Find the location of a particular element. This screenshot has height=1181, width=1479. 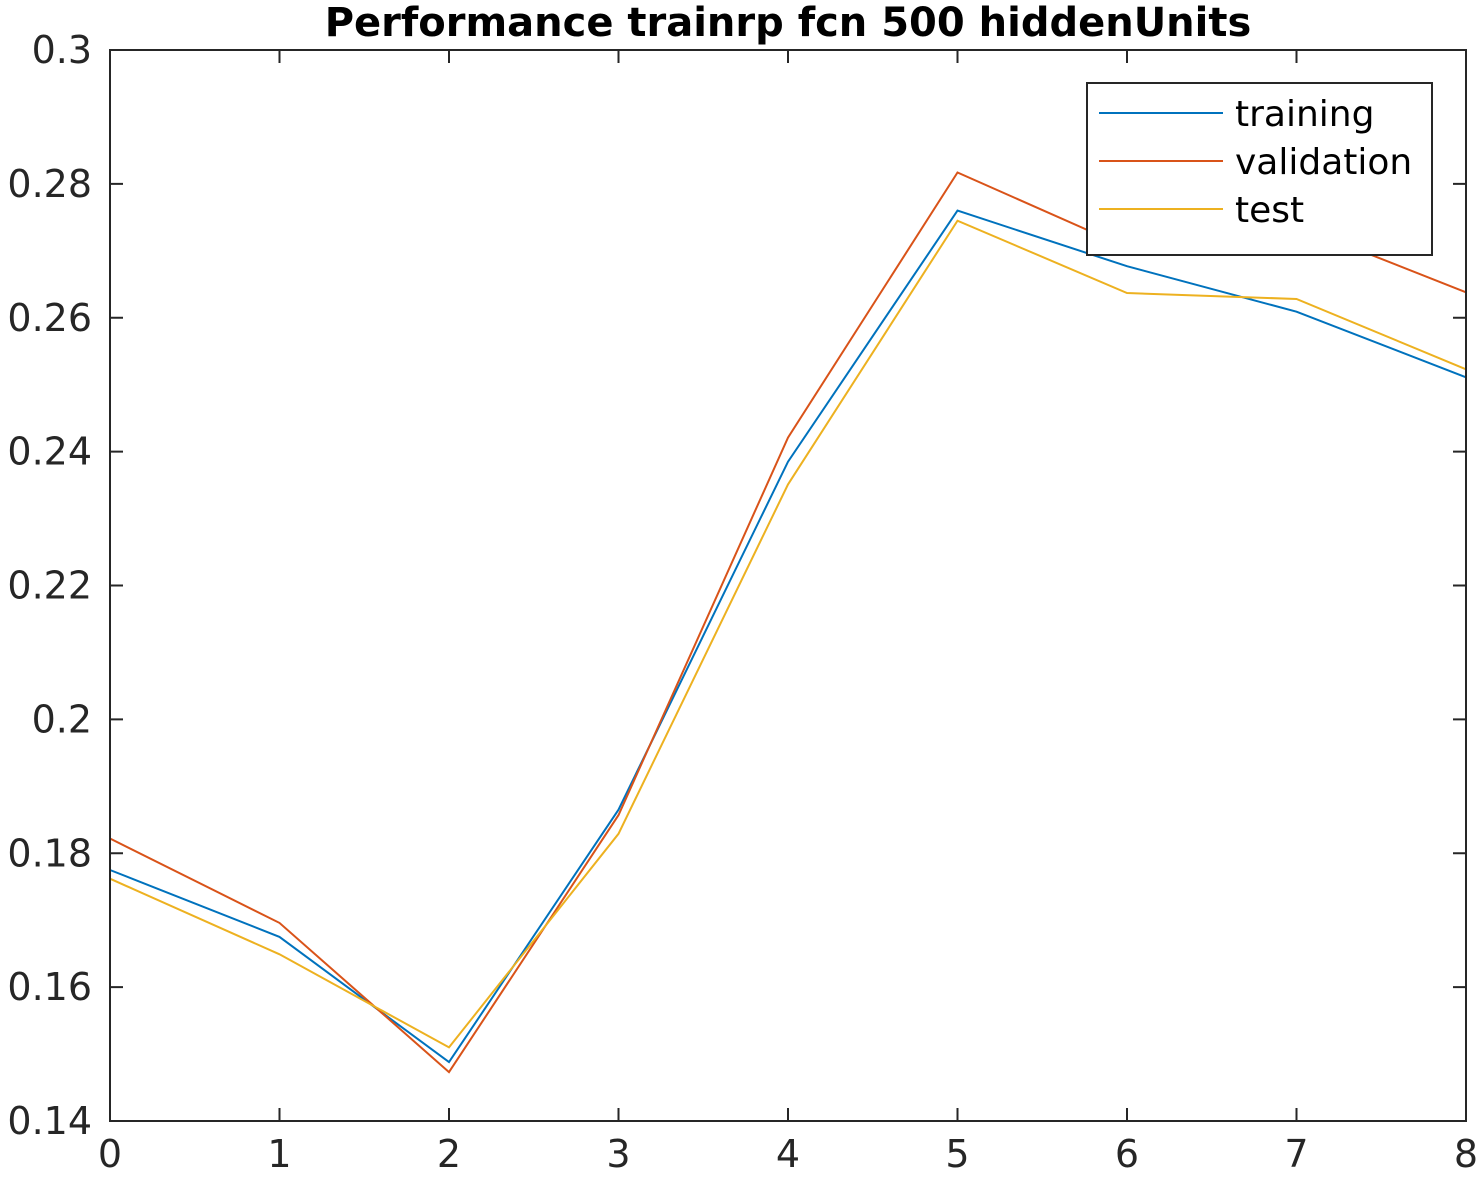

x-tick-label: 4 is located at coordinates (788, 1154).